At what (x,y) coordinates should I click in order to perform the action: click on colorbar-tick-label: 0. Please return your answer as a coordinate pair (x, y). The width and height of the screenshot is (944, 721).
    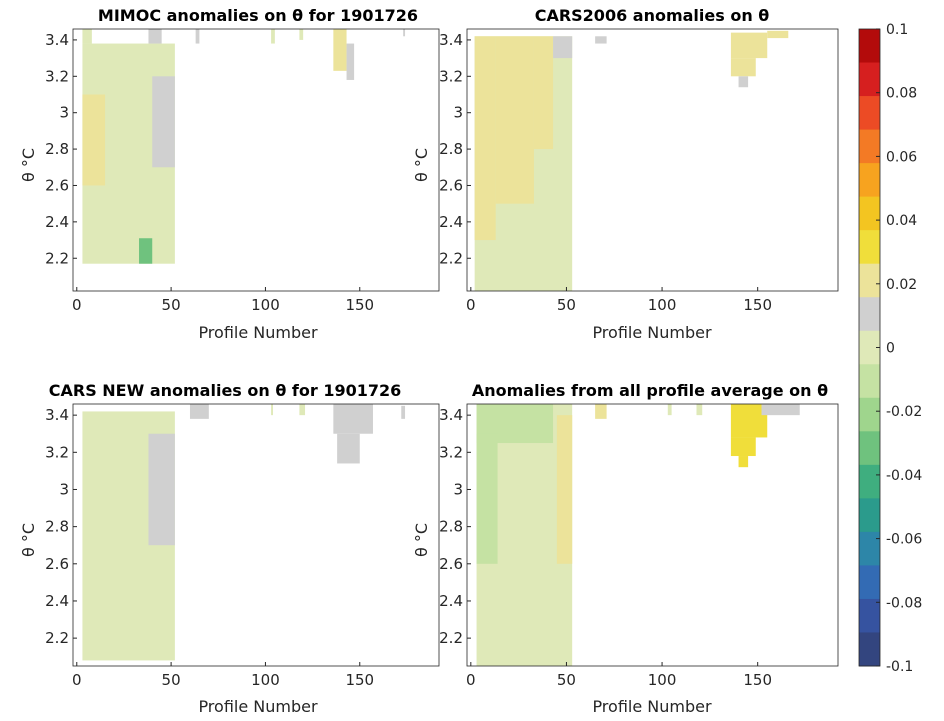
    Looking at the image, I should click on (890, 349).